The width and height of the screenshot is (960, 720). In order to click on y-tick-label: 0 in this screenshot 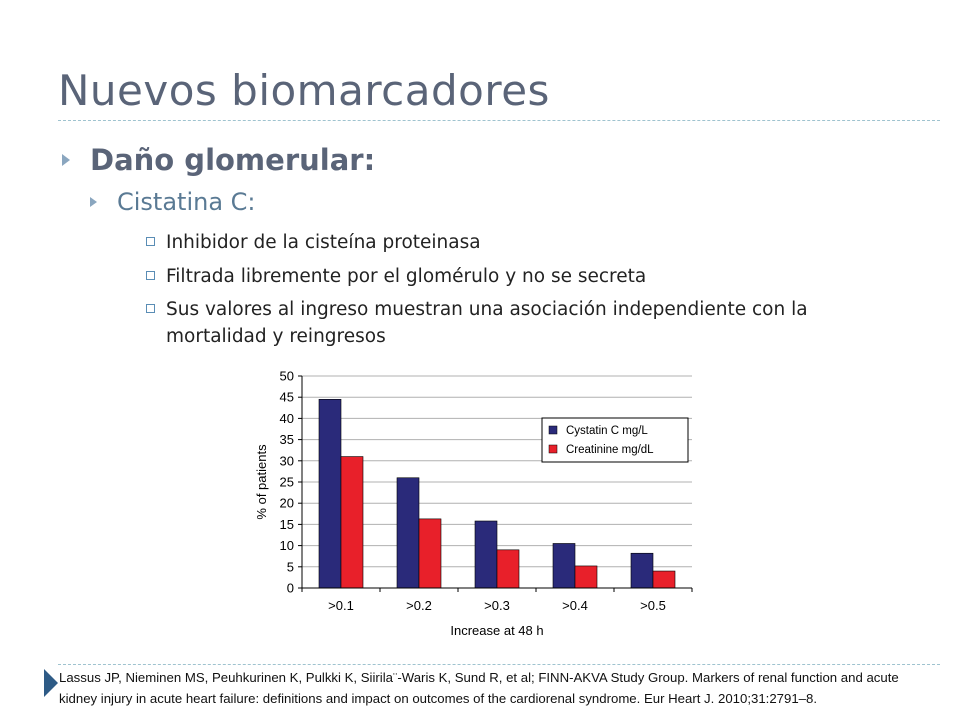, I will do `click(290, 588)`.